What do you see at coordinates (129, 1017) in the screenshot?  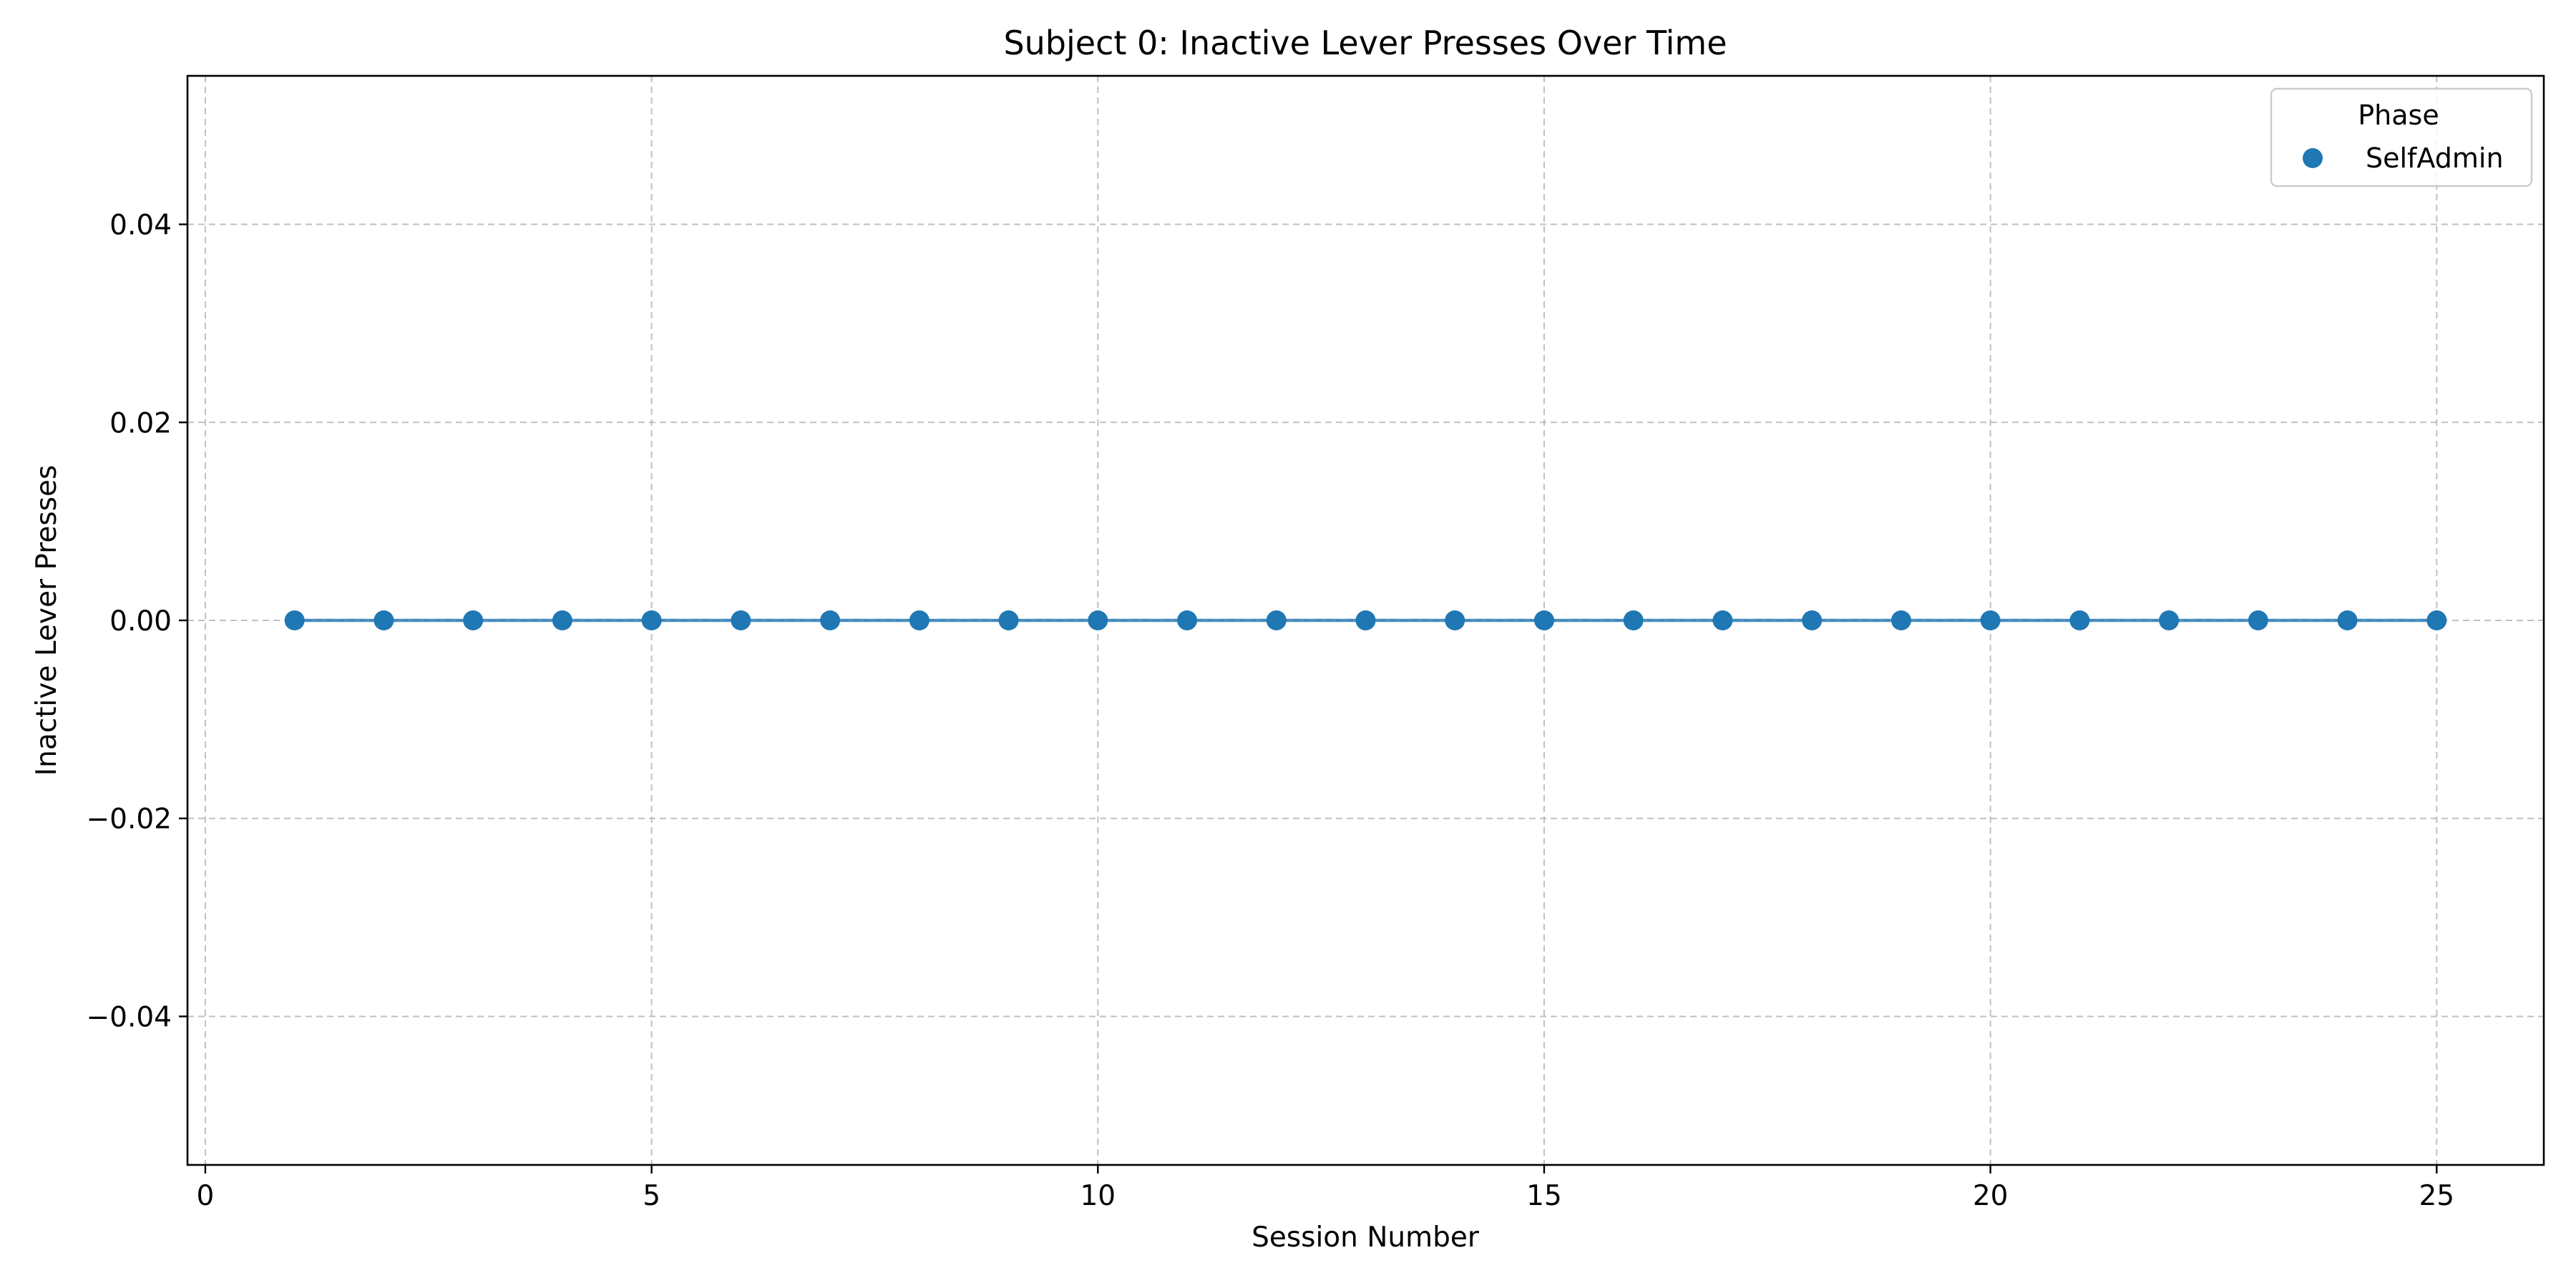 I see `y-tick-label: −0.04` at bounding box center [129, 1017].